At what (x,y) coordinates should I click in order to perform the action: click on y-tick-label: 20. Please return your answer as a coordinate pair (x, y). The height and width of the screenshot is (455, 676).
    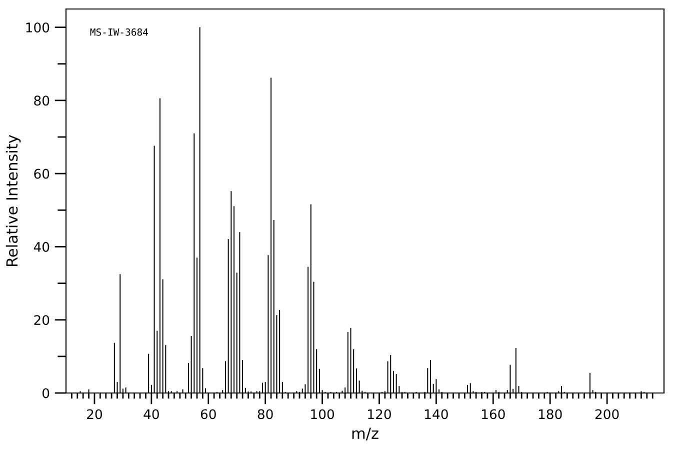
    Looking at the image, I should click on (42, 320).